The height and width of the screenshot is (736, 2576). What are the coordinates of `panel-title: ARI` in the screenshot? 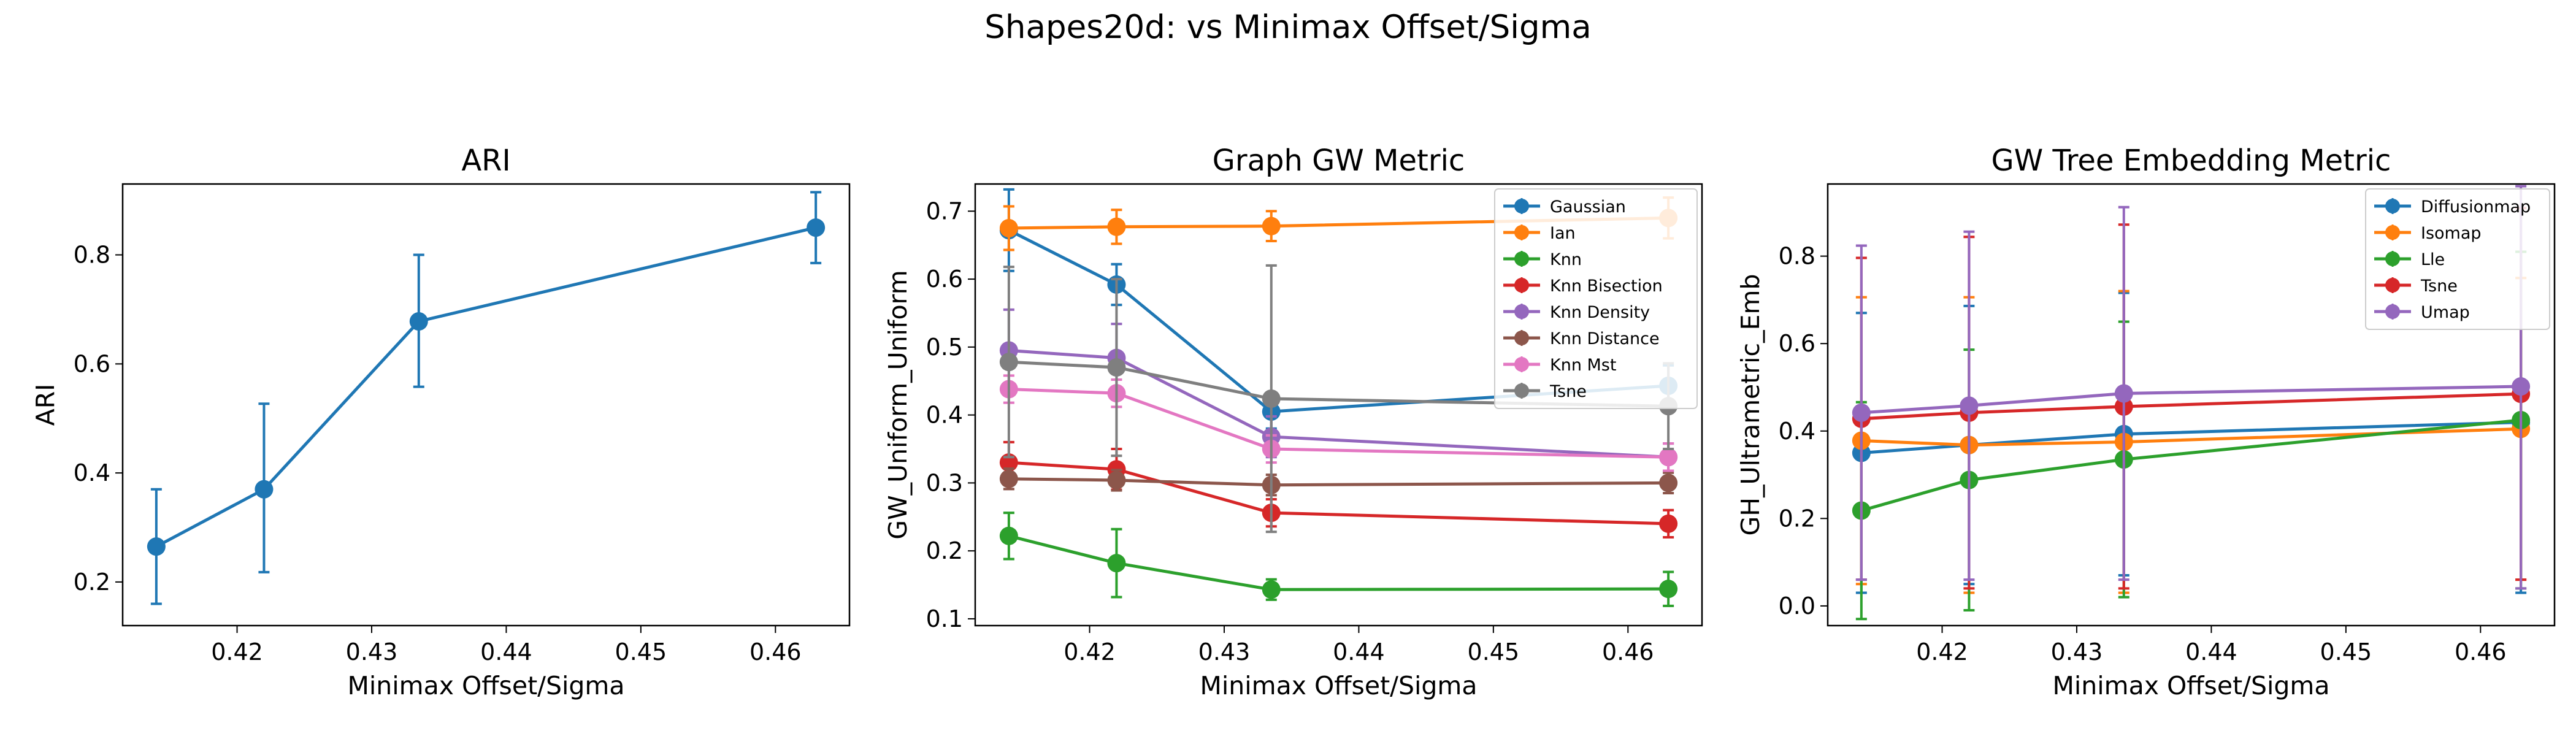 It's located at (485, 161).